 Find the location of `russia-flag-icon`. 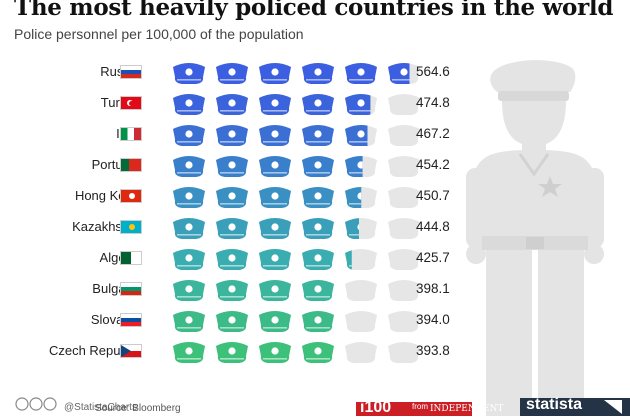

russia-flag-icon is located at coordinates (131, 72).